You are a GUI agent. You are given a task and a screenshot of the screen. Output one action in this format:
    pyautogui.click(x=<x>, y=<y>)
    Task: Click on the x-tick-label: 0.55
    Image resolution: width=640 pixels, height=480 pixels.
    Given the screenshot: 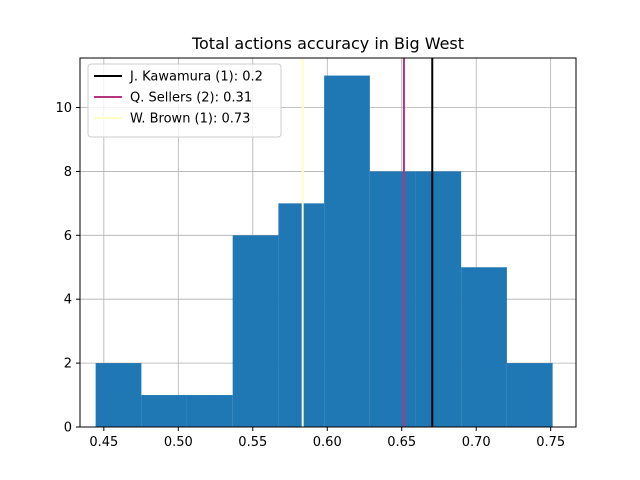 What is the action you would take?
    pyautogui.click(x=252, y=442)
    